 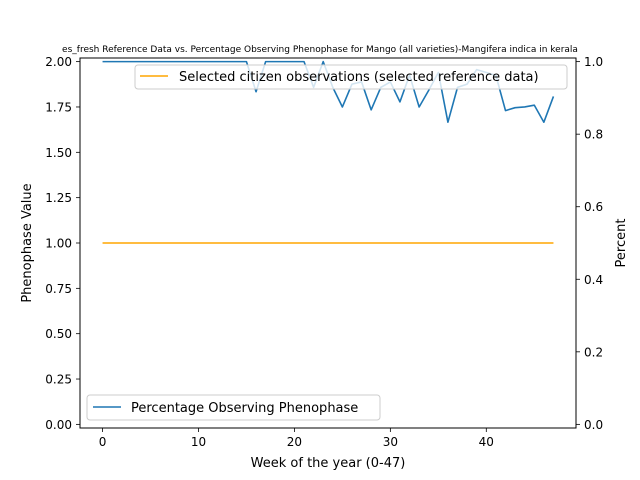 What do you see at coordinates (621, 243) in the screenshot?
I see `y-axis-label-right: Percent` at bounding box center [621, 243].